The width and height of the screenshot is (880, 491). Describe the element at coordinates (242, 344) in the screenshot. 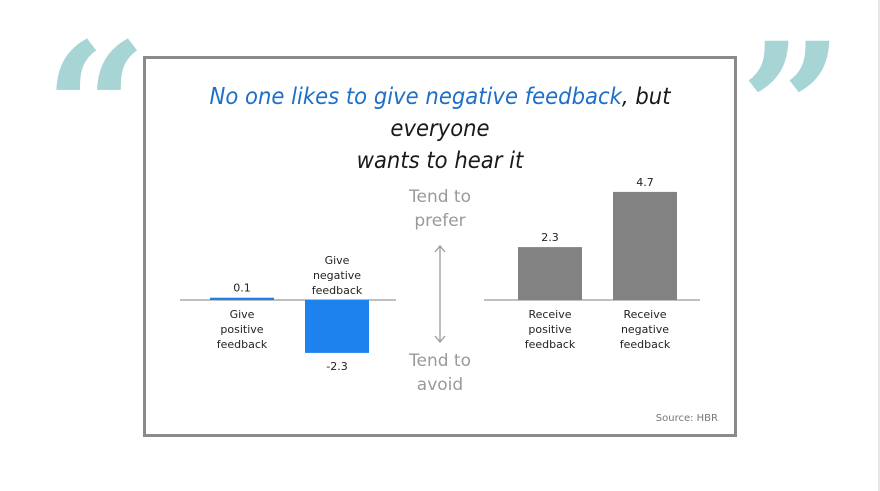

I see `category-label-give-positive-feedback-line3: feedback` at that location.